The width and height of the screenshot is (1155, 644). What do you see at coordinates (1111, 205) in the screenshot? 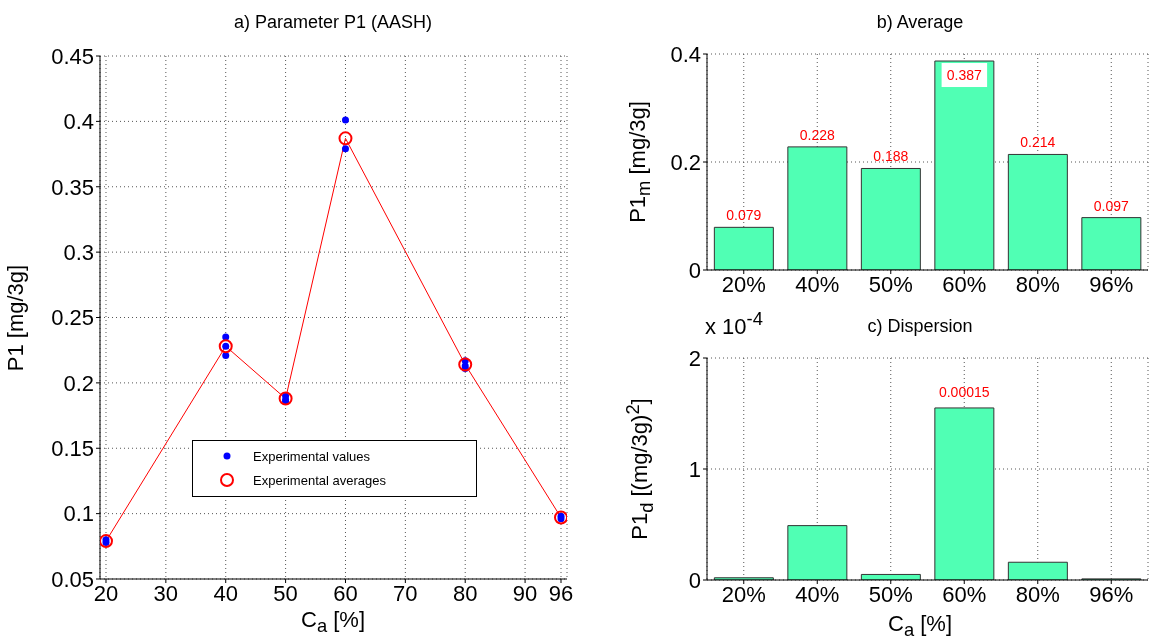
I see `data-label: 0.097` at bounding box center [1111, 205].